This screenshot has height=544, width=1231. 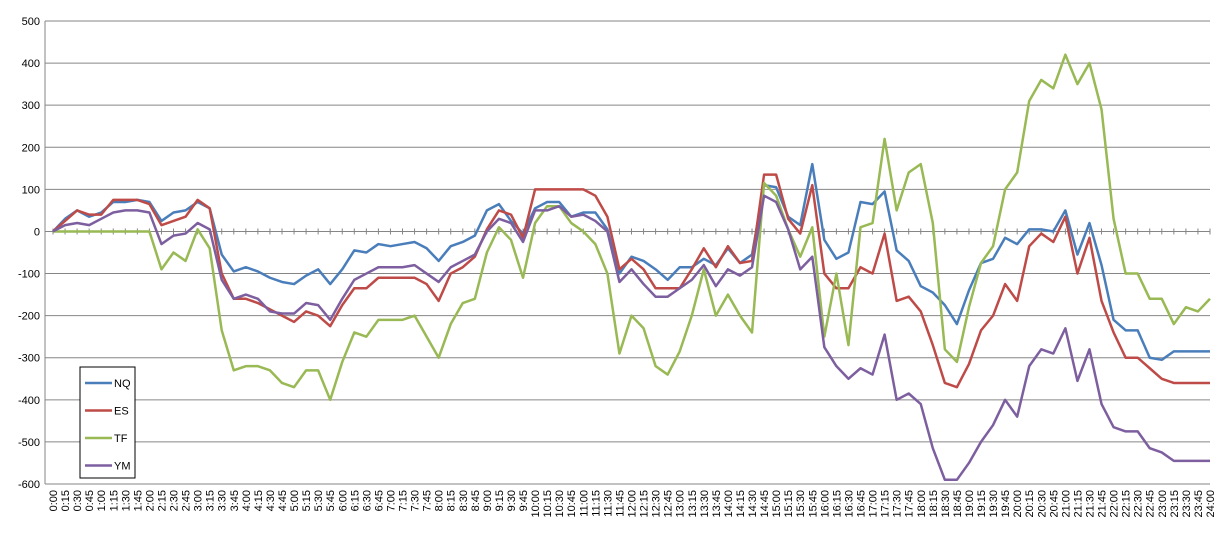 I want to click on x-tick-label: 21:30, so click(x=1090, y=504).